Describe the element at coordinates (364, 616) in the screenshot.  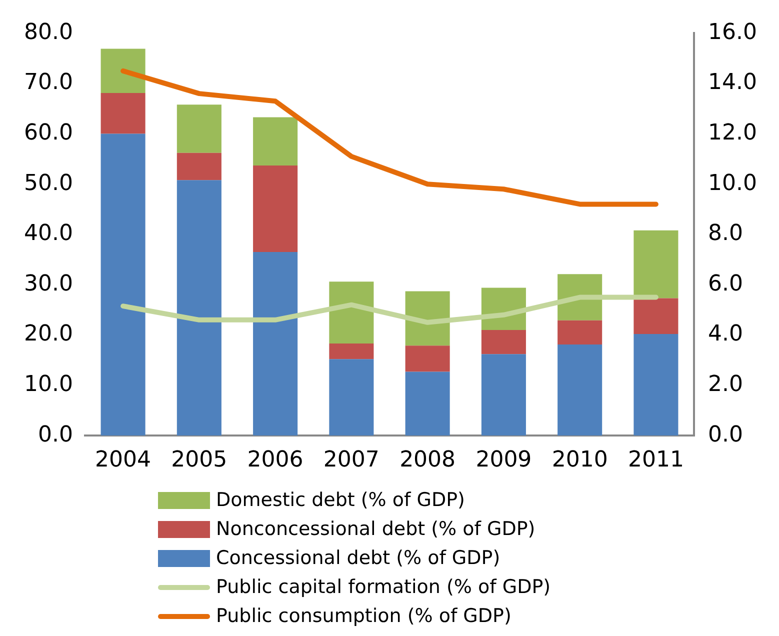
I see `legend-label: Public consumption (% of GDP)` at that location.